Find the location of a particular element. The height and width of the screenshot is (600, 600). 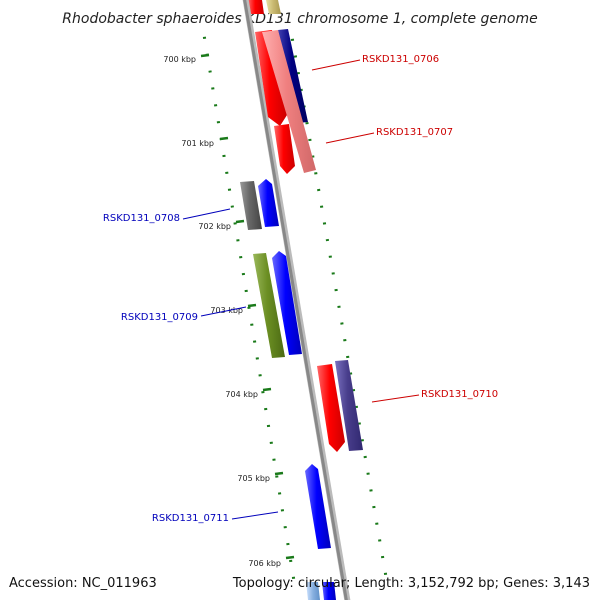

tick-702kbp: 702 kbp is located at coordinates (221, 225).